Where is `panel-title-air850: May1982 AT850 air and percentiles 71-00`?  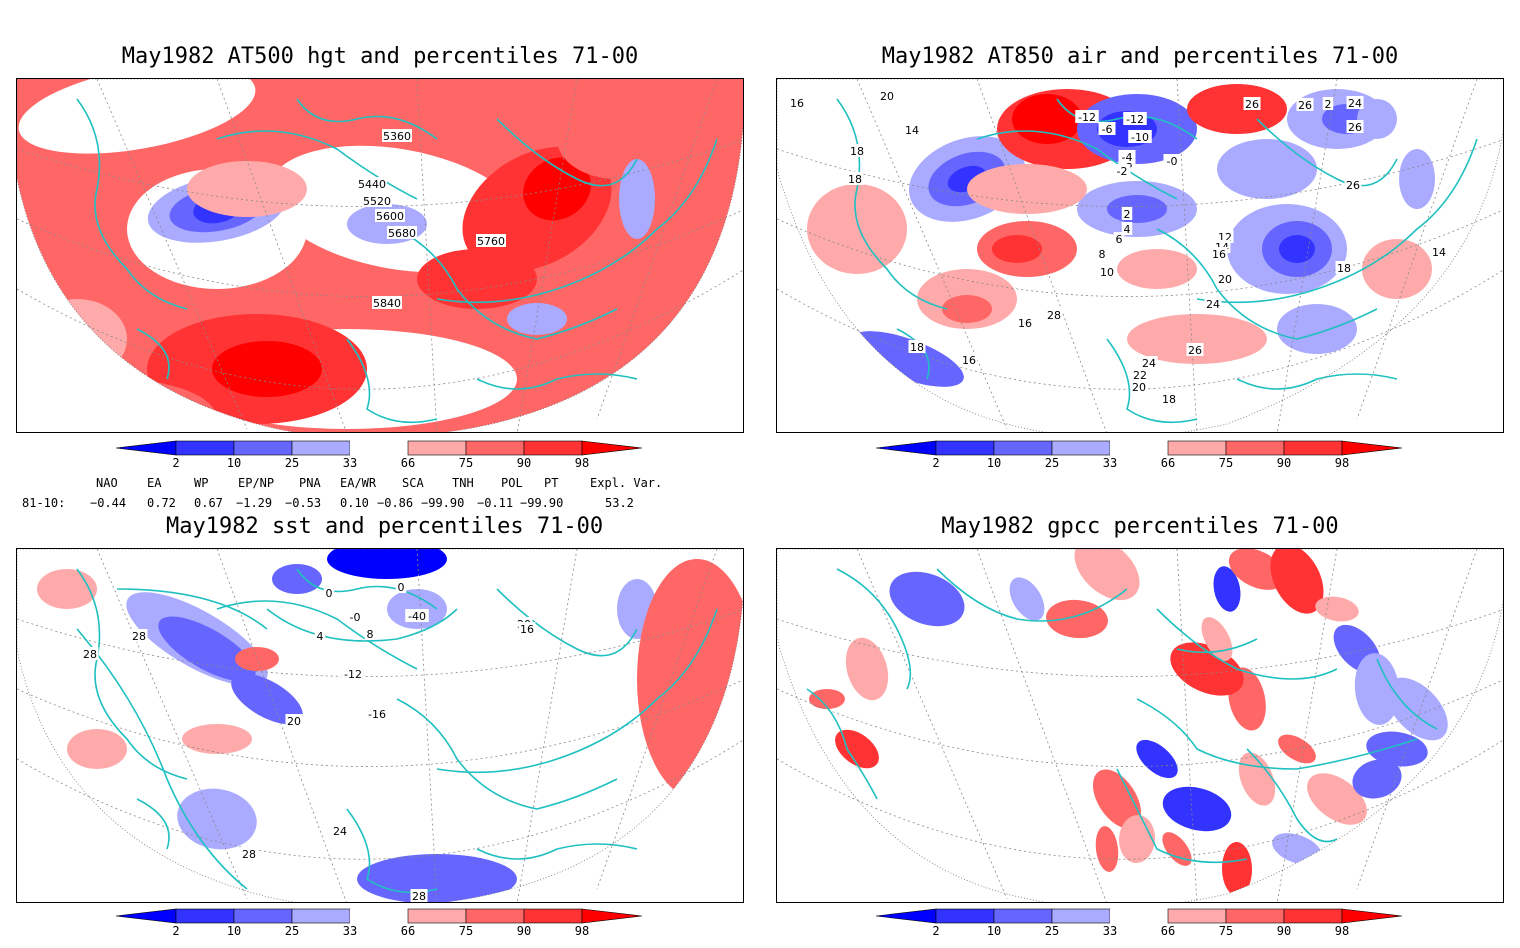
panel-title-air850: May1982 AT850 air and percentiles 71-00 is located at coordinates (1140, 56).